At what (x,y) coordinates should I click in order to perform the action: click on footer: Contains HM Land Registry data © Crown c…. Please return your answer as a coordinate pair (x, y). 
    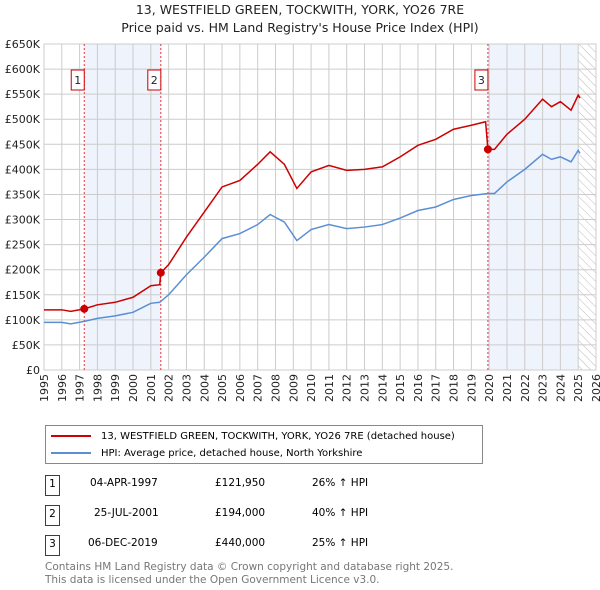
    Looking at the image, I should click on (249, 574).